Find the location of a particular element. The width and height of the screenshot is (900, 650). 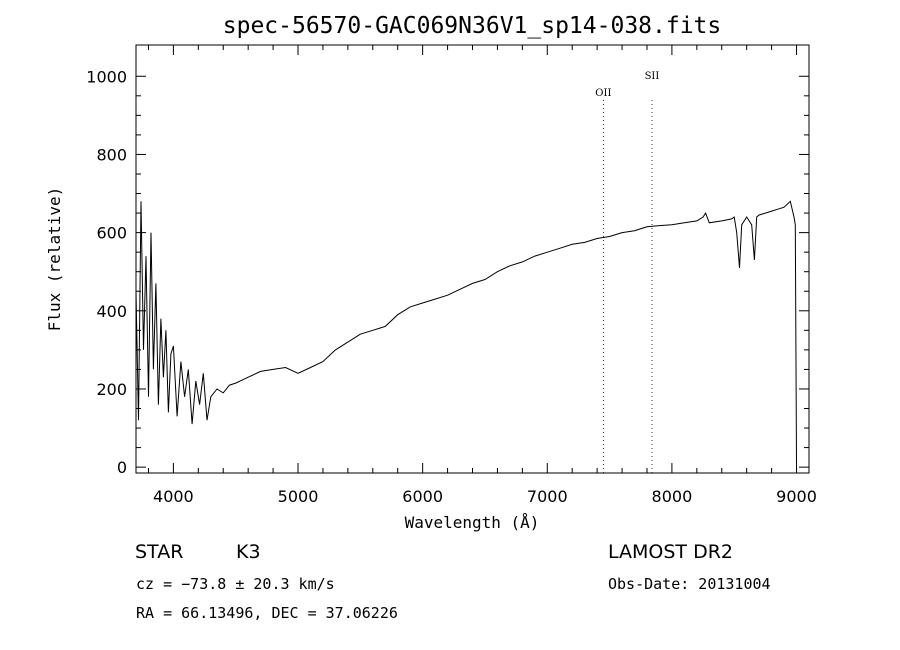

line-annotations: OII SII is located at coordinates (627, 272).